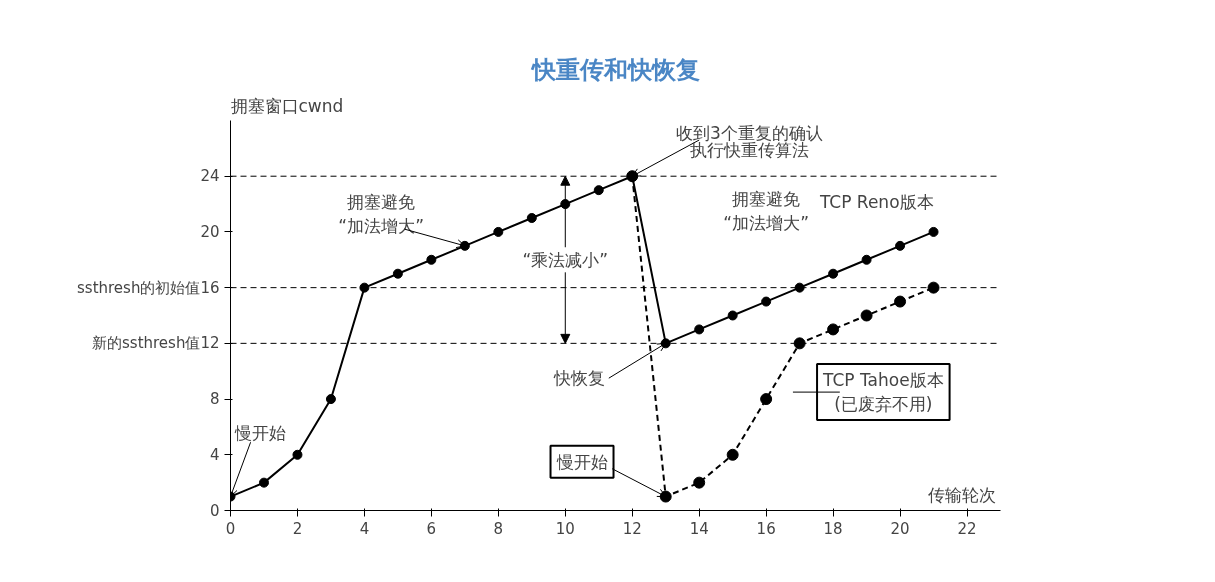 This screenshot has height=582, width=1215. What do you see at coordinates (431, 528) in the screenshot?
I see `x-tick-label: 6` at bounding box center [431, 528].